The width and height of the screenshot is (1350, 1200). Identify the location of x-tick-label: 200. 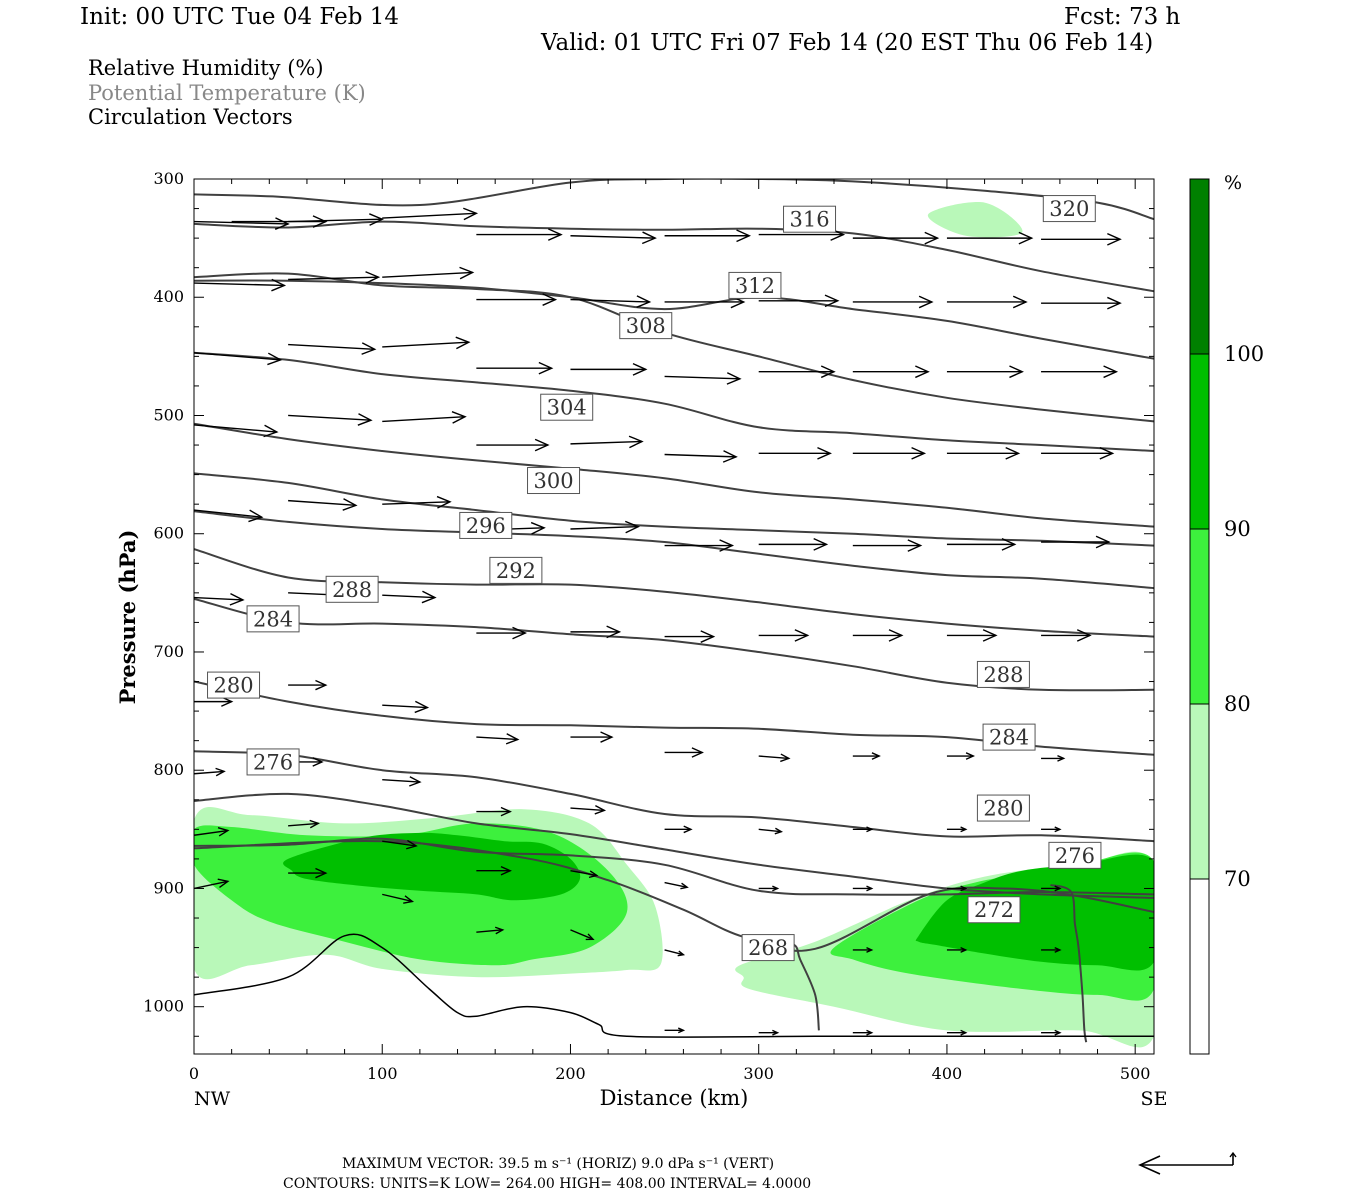
(570, 1073).